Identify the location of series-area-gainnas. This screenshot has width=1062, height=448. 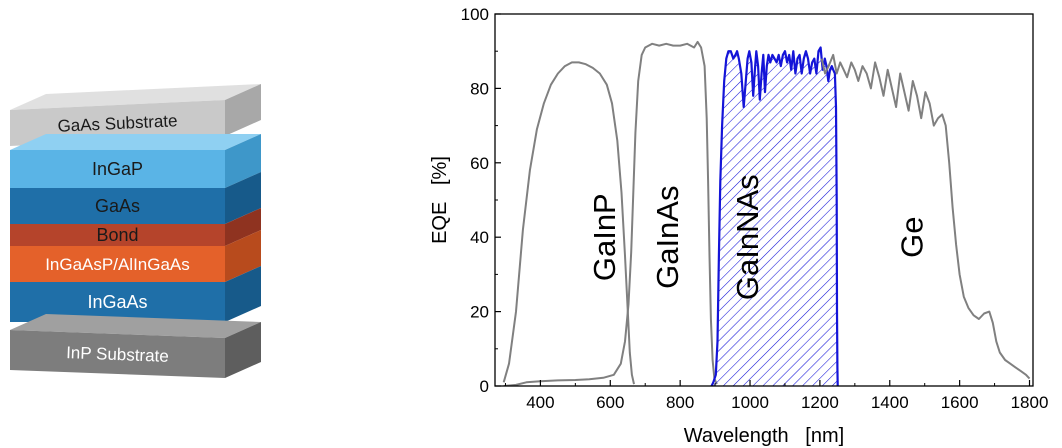
(774, 216).